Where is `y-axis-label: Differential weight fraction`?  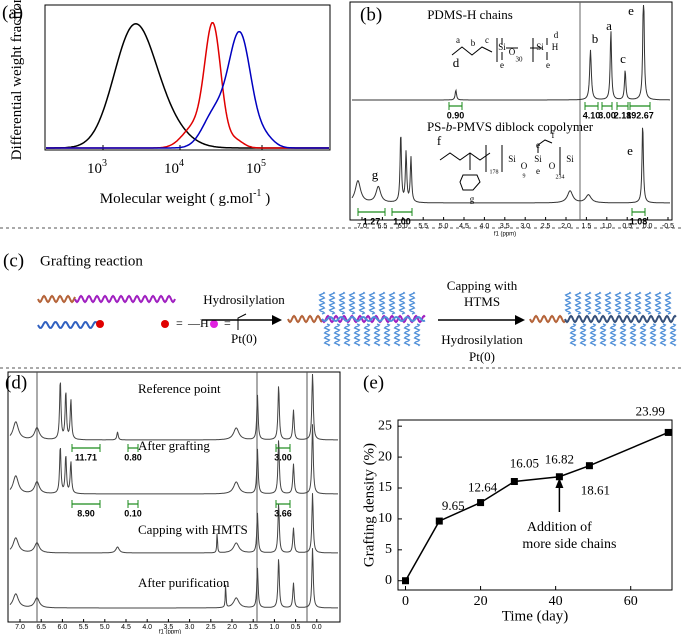
y-axis-label: Differential weight fraction is located at coordinates (17, 80).